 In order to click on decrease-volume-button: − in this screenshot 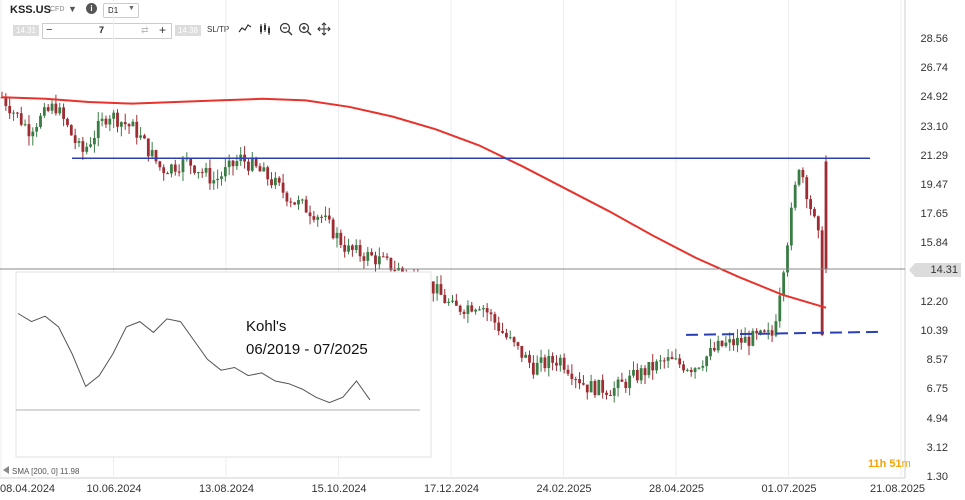, I will do `click(49, 30)`.